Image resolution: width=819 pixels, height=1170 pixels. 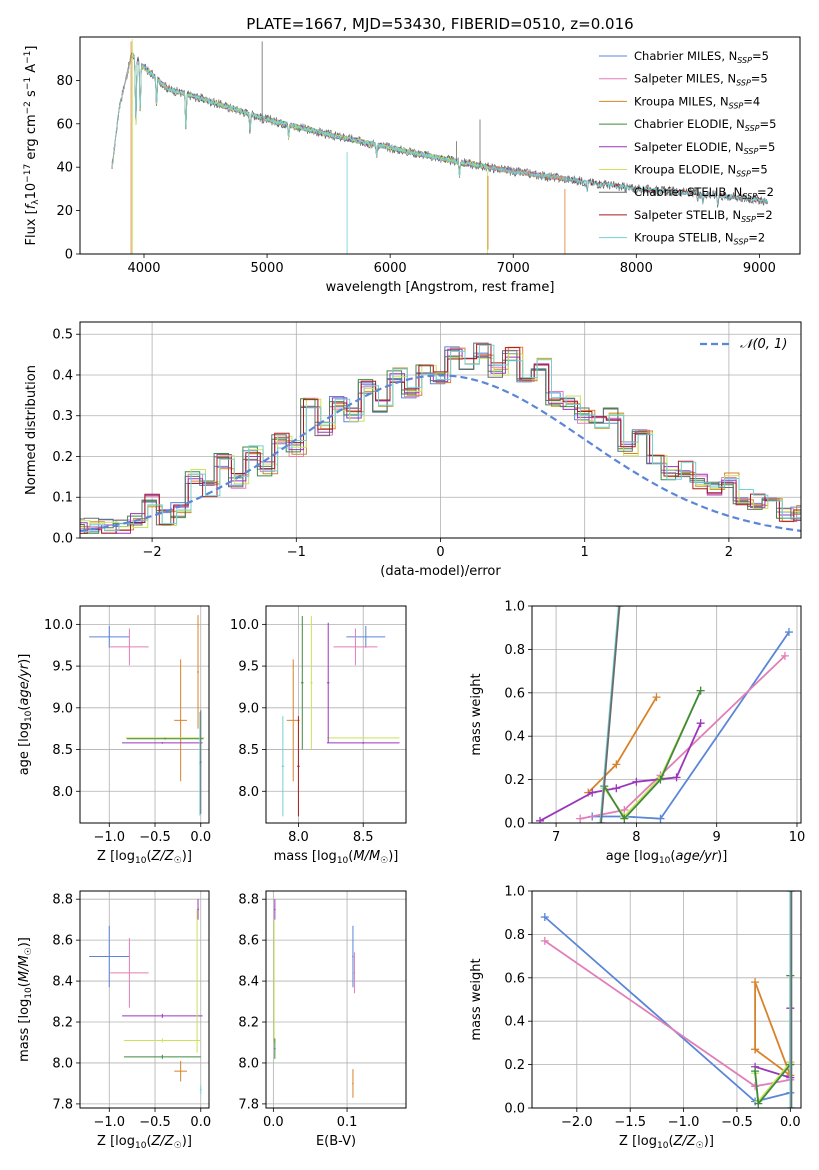 I want to click on legend-label: Salpeter ELODIE, NSSP=5, so click(x=704, y=148).